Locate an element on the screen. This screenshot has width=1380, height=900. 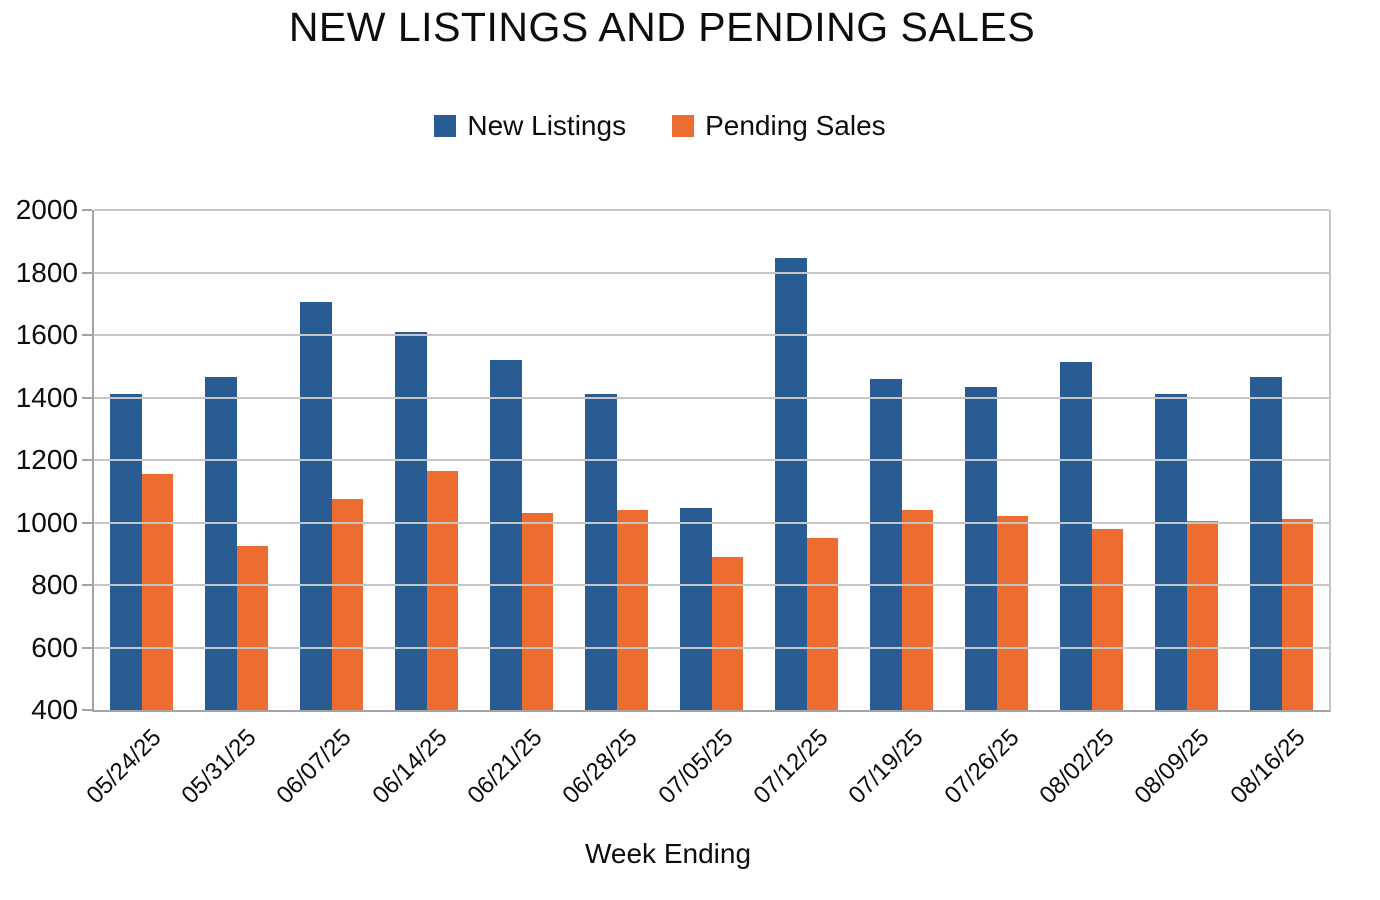
bar-group-08/09/25 is located at coordinates (1186, 460).